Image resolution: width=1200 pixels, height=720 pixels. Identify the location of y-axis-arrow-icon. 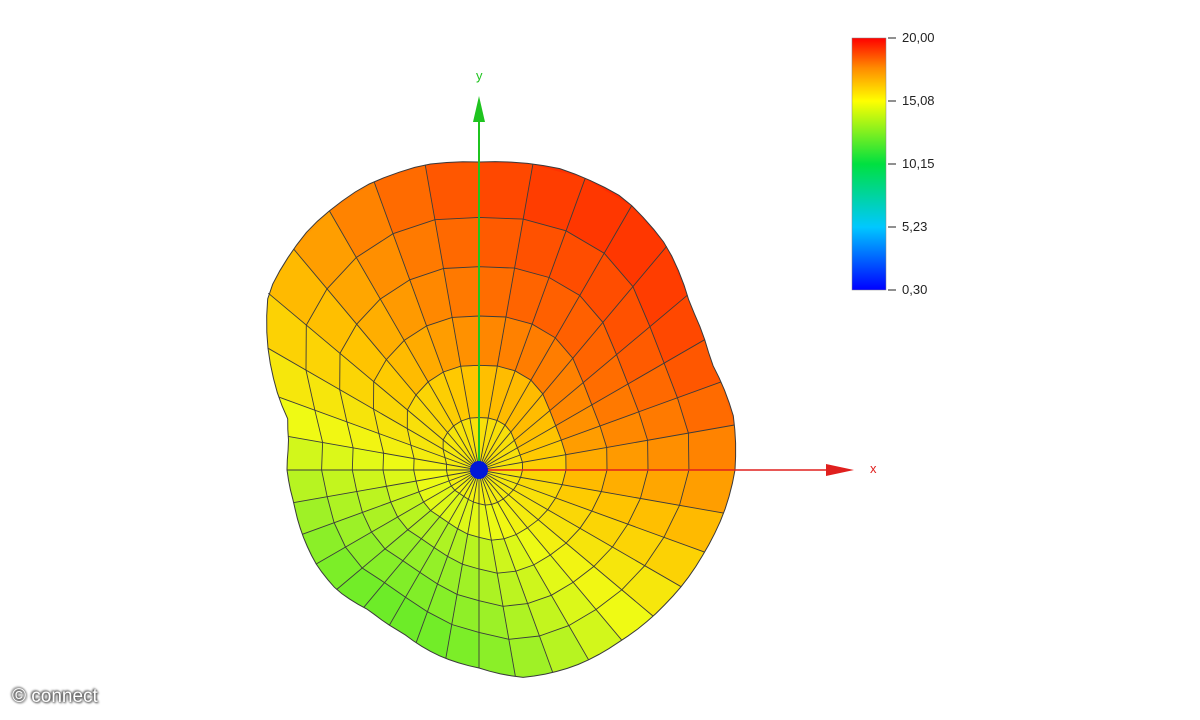
(479, 109).